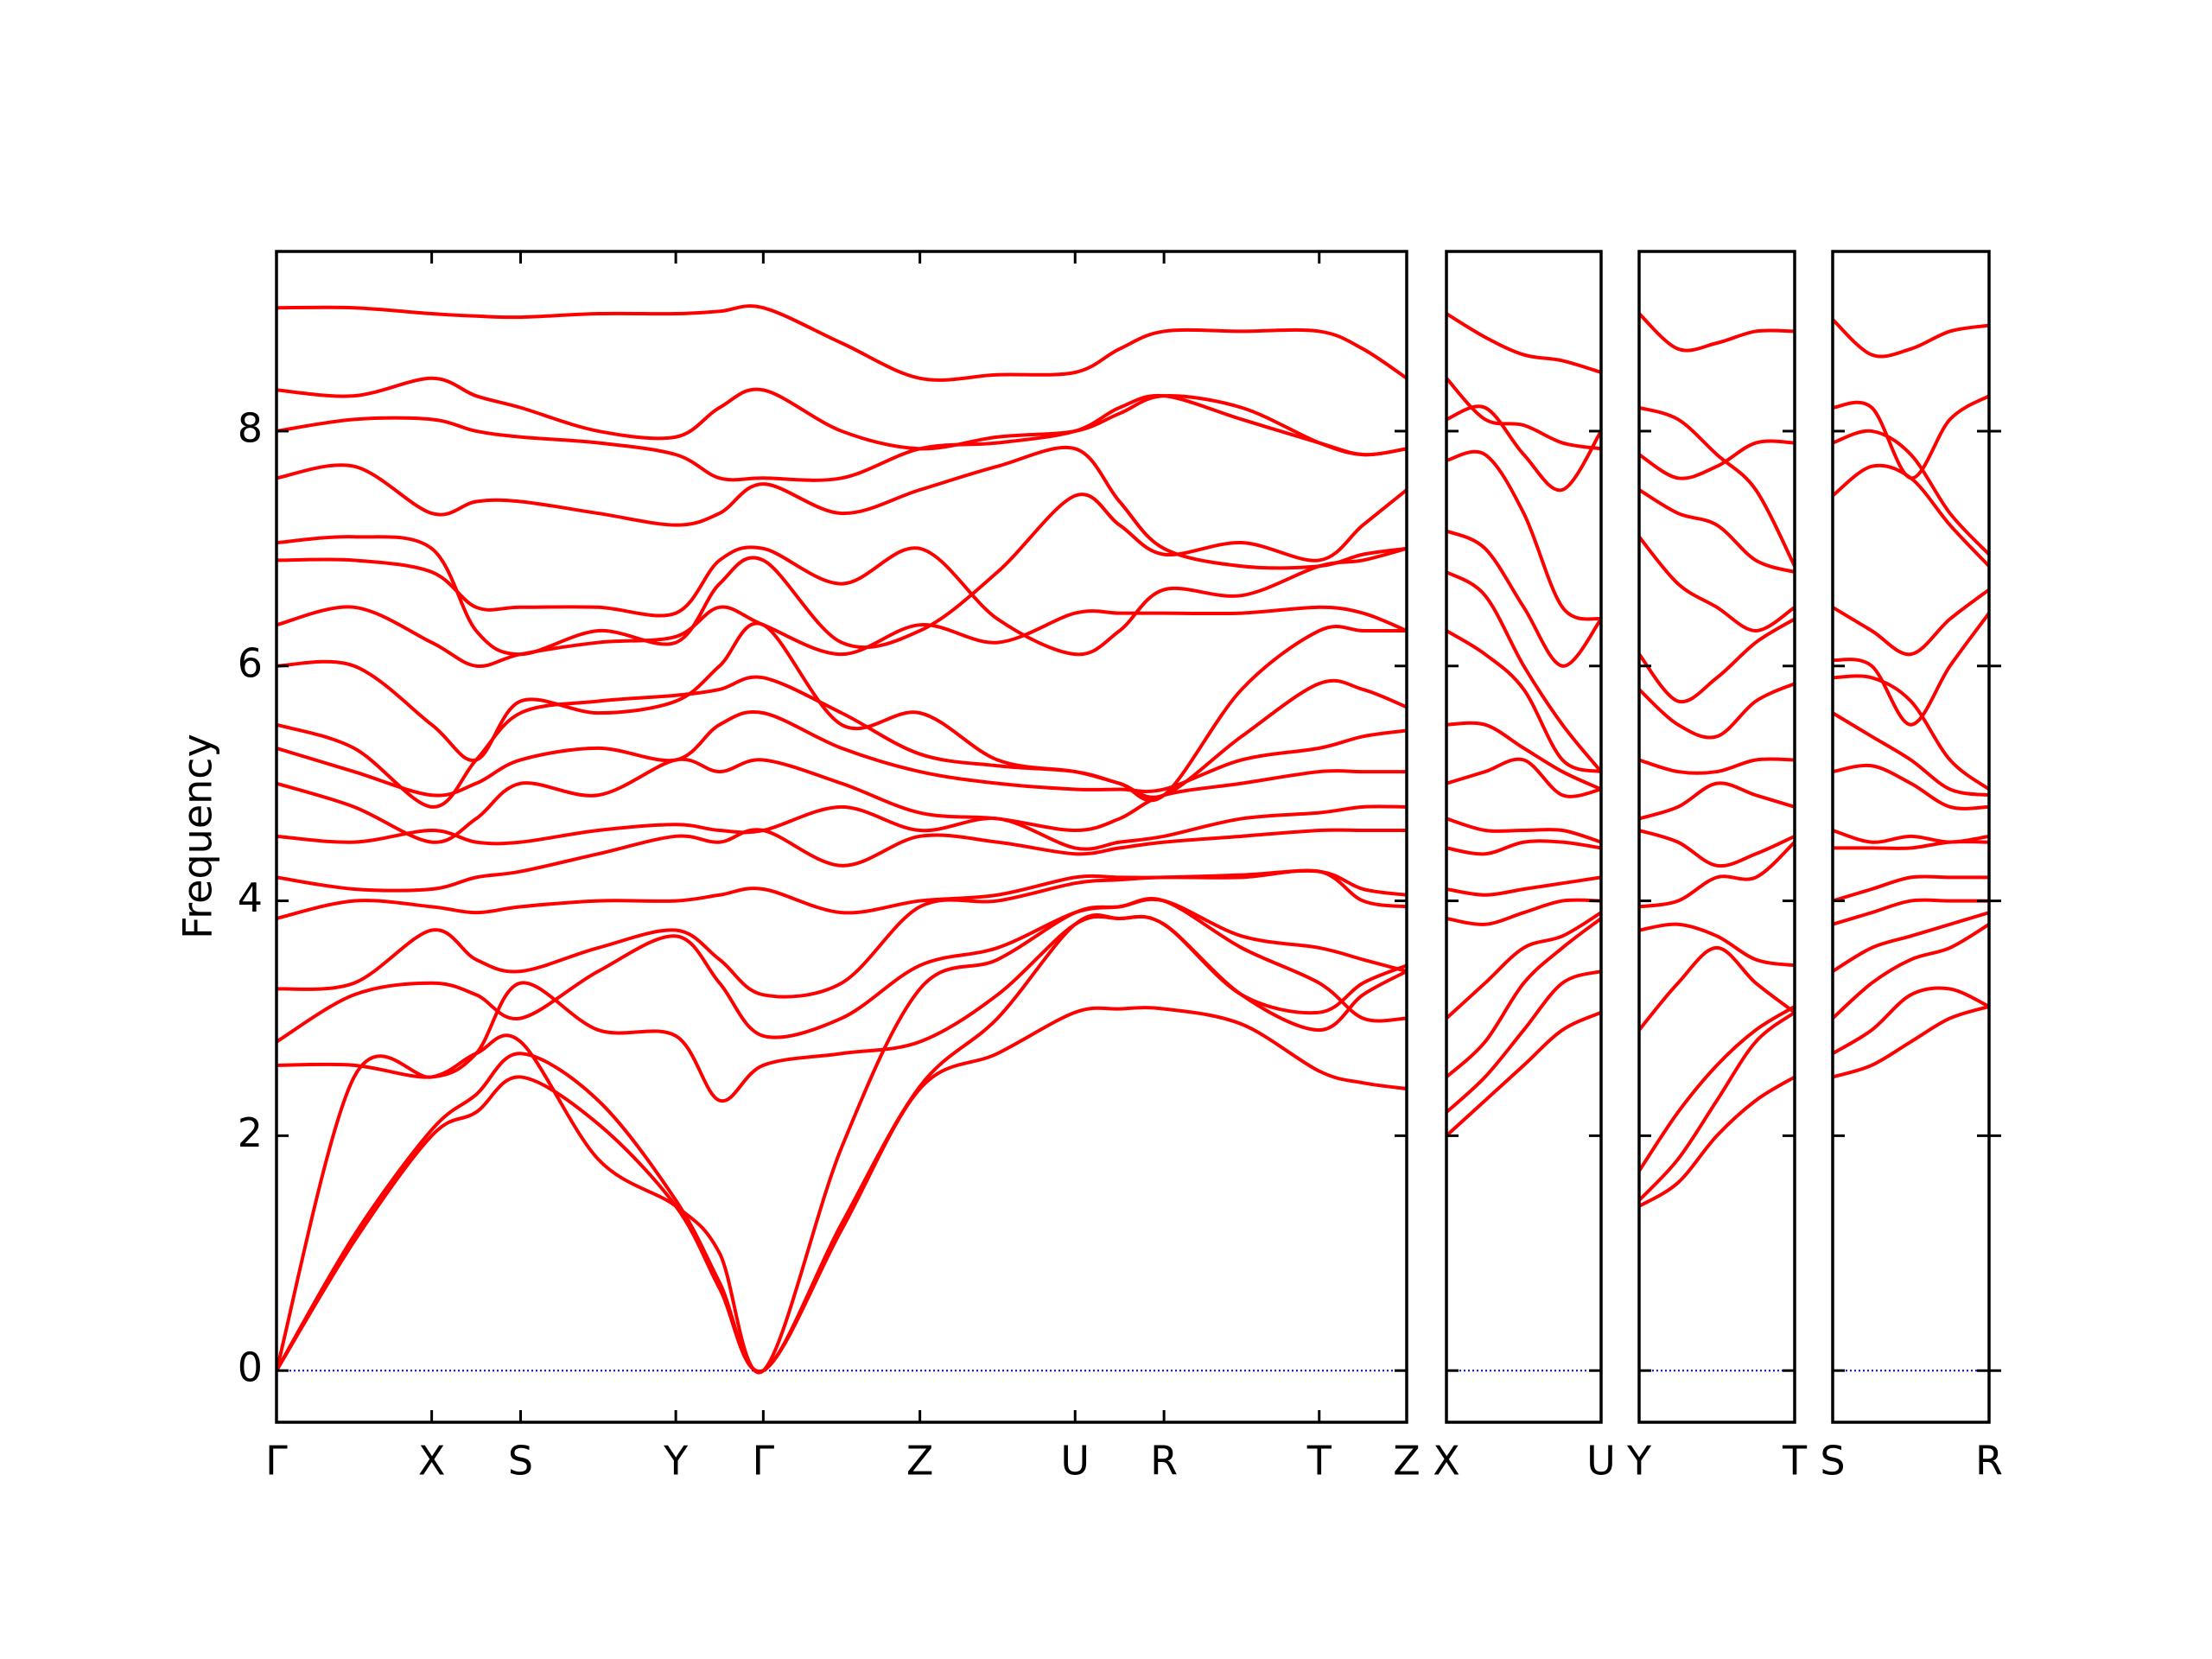 The height and width of the screenshot is (1659, 2212). Describe the element at coordinates (250, 427) in the screenshot. I see `y-tick-label: 8` at that location.